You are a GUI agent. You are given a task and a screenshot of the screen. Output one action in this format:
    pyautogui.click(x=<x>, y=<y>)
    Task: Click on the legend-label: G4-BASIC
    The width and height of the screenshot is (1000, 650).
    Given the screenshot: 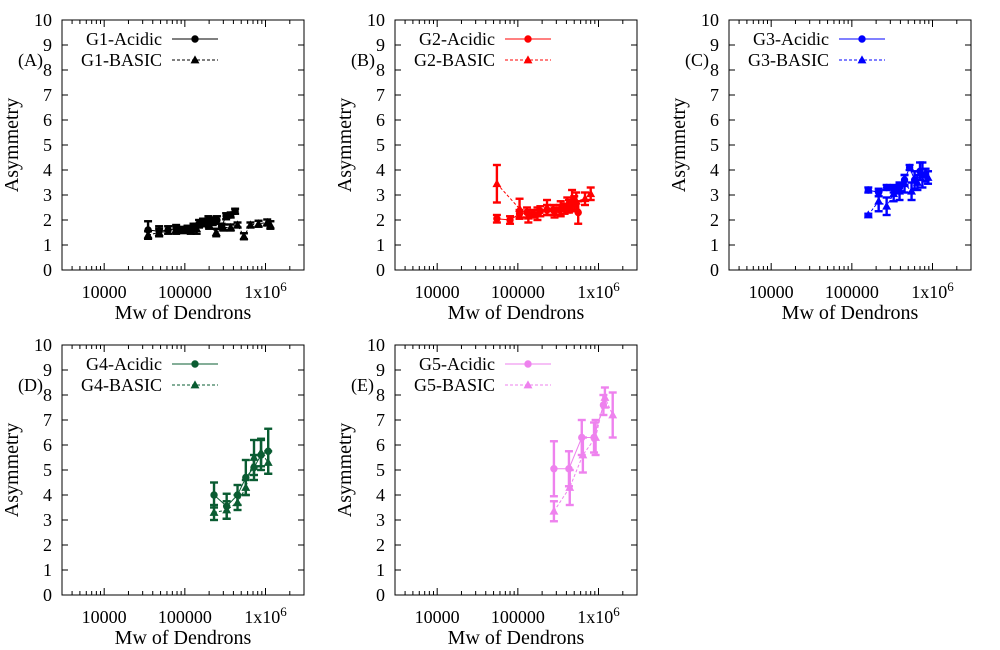 What is the action you would take?
    pyautogui.click(x=121, y=385)
    